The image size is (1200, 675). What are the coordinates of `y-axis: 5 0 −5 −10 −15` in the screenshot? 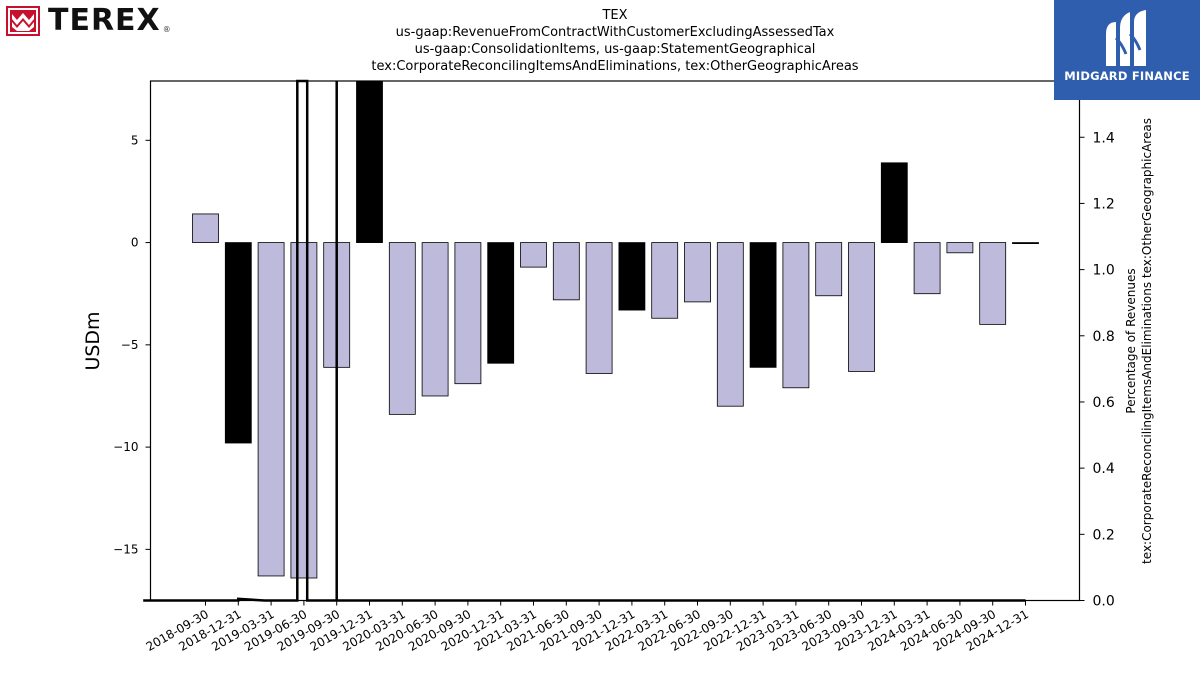 It's located at (132, 344).